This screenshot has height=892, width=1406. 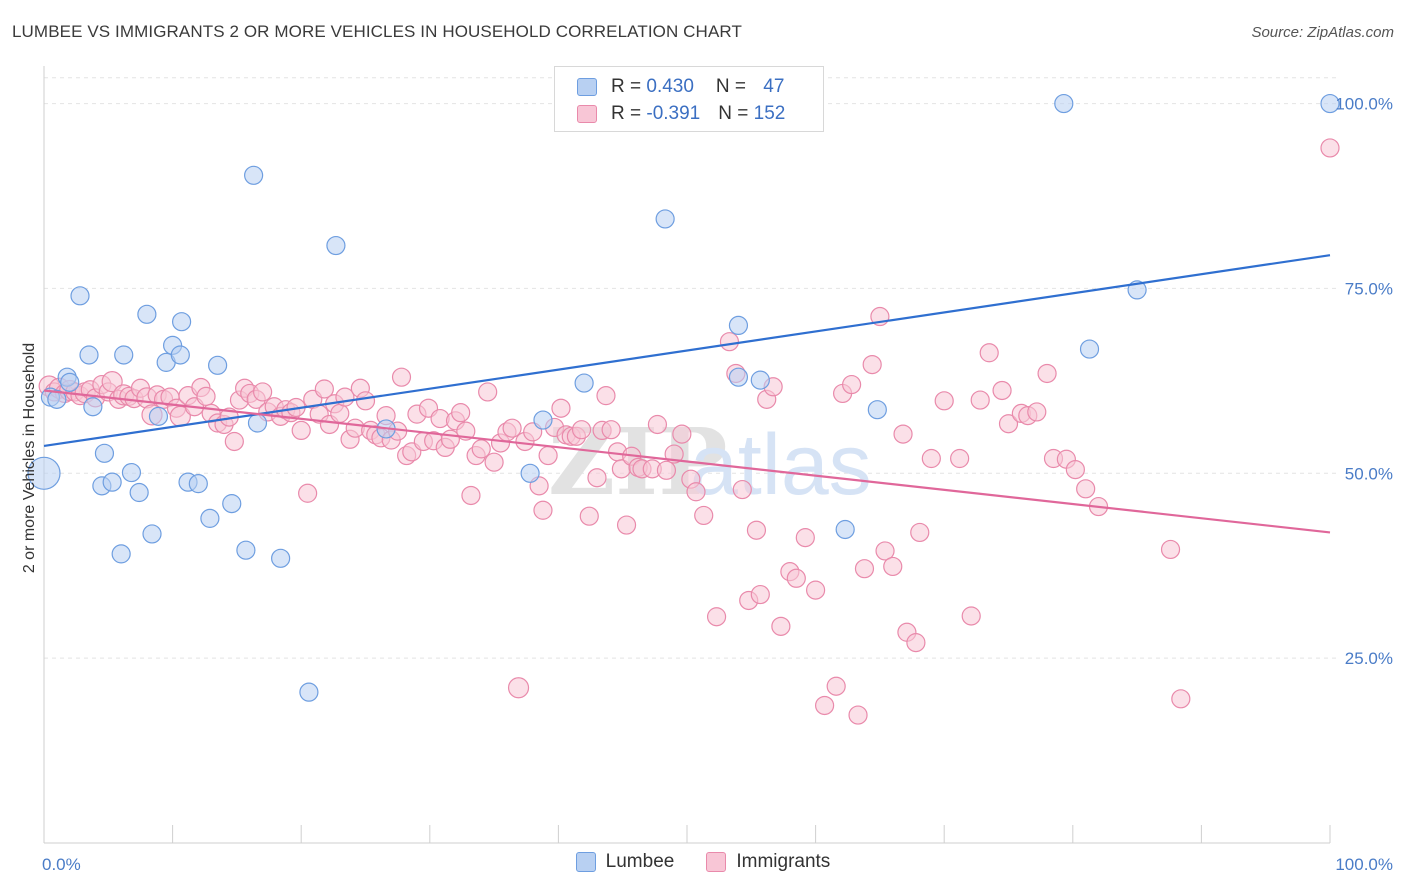 What do you see at coordinates (733, 86) in the screenshot?
I see `lumbee-n-label: N =` at bounding box center [733, 86].